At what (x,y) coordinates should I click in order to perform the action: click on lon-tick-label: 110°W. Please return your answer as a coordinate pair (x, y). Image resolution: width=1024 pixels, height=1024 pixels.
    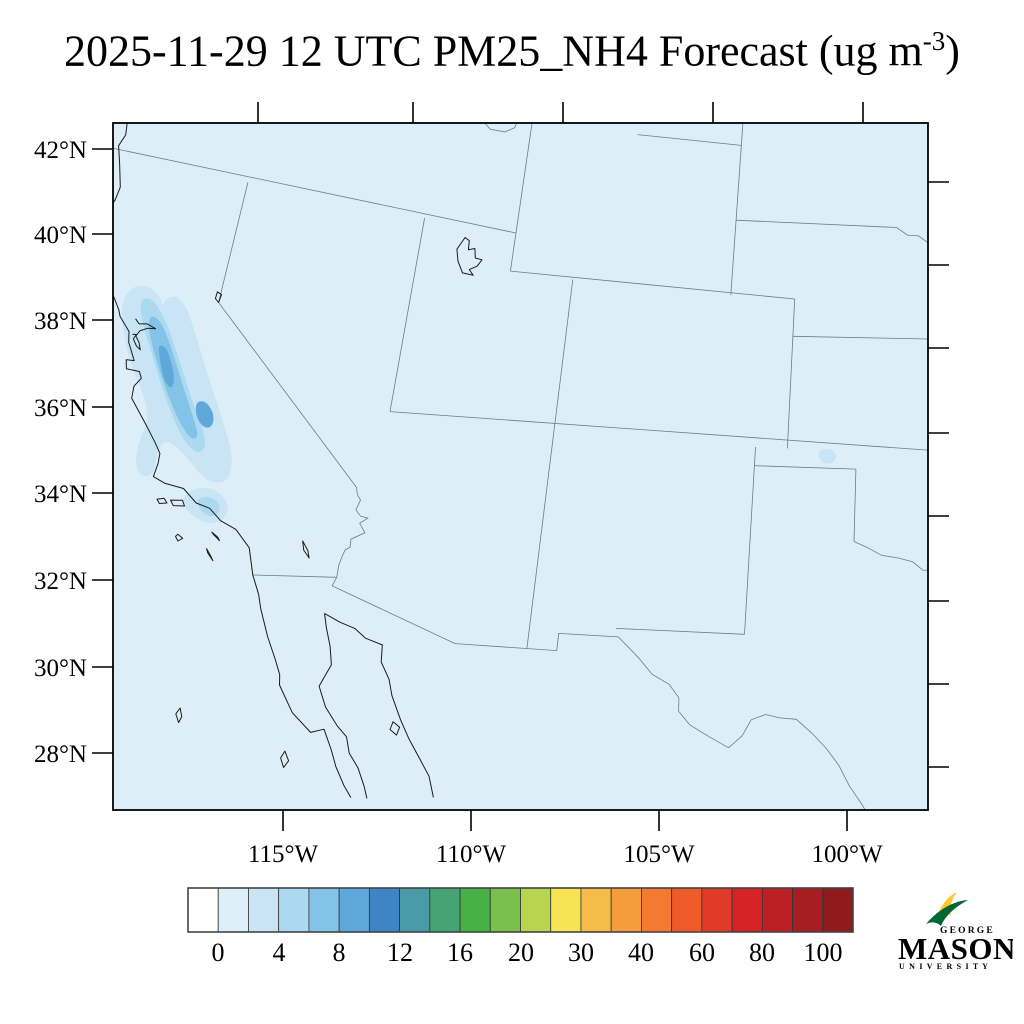
    Looking at the image, I should click on (471, 854).